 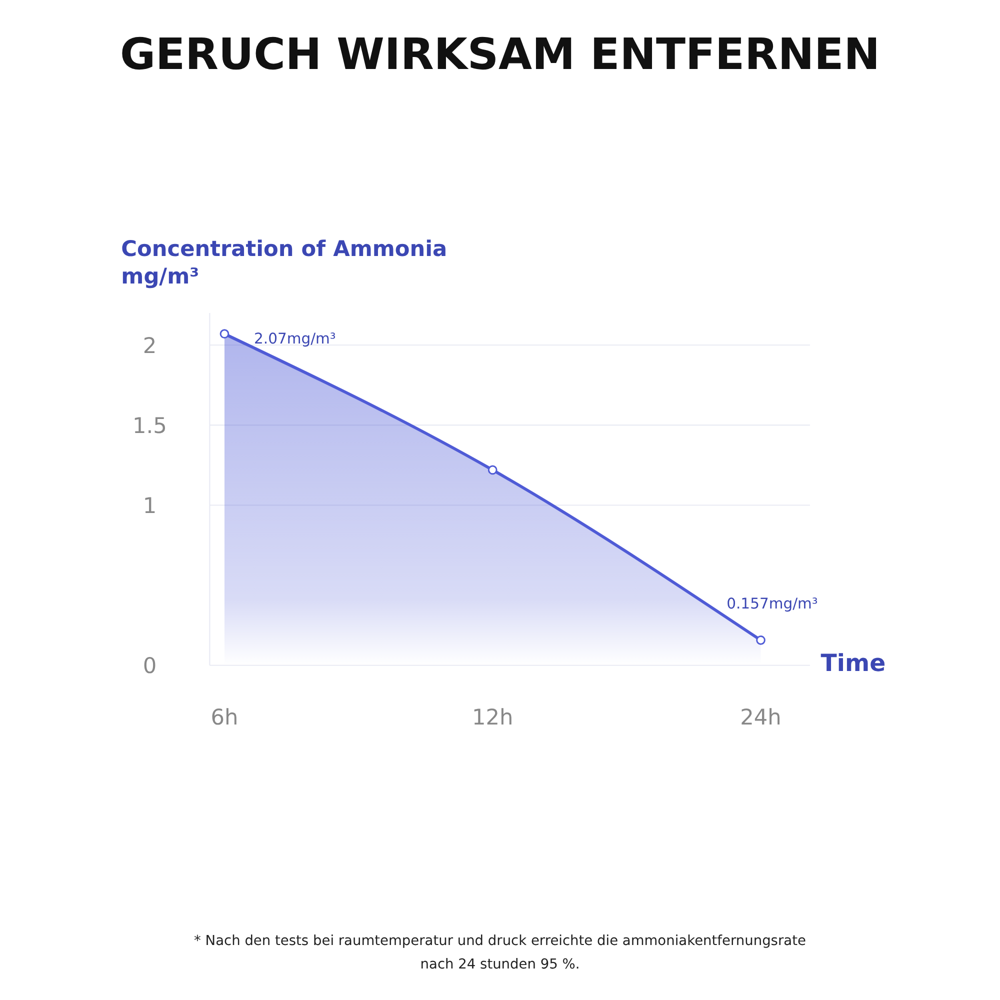 What do you see at coordinates (295, 339) in the screenshot?
I see `data-label: 2.07mg/m³` at bounding box center [295, 339].